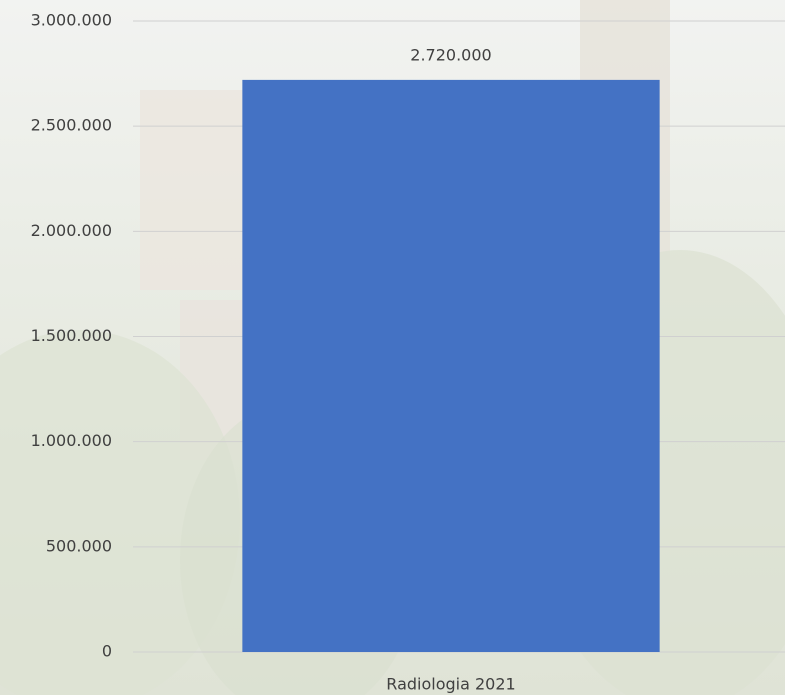 Image resolution: width=785 pixels, height=695 pixels. I want to click on y-tick-label: 1.000.000, so click(71, 440).